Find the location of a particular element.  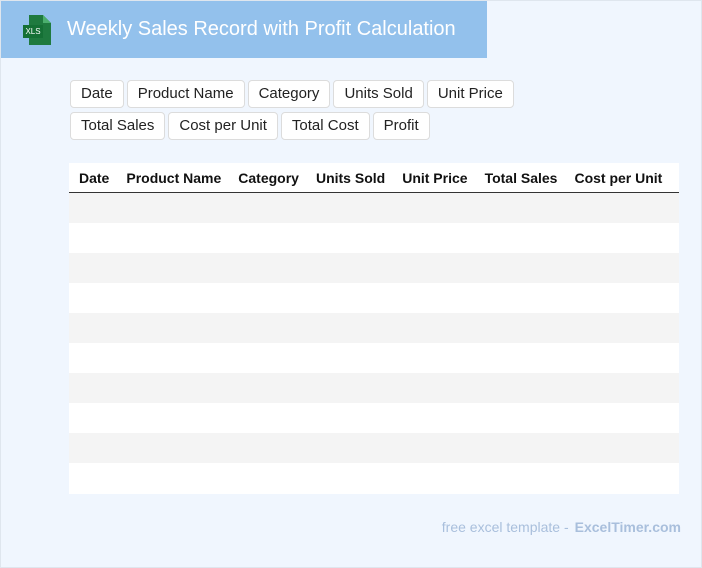

xls-icon: XLS is located at coordinates (37, 30).